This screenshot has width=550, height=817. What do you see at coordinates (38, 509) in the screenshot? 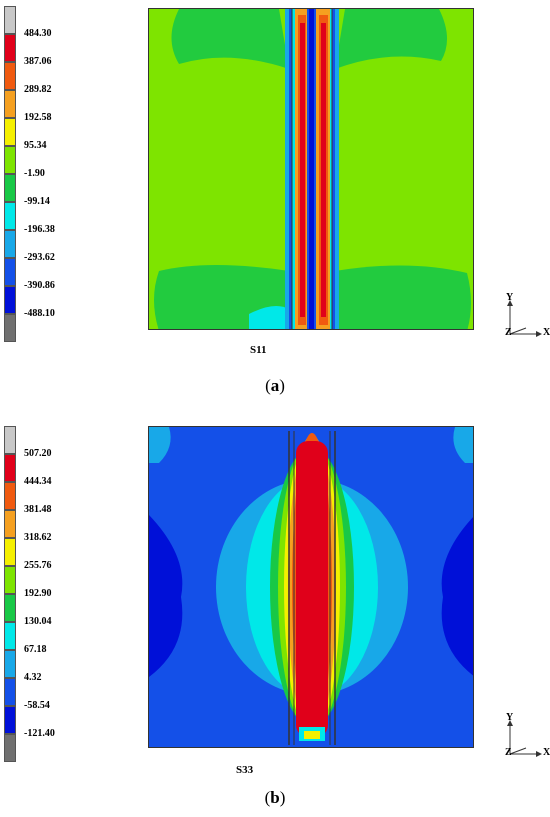
I see `legend-label: 381.48` at bounding box center [38, 509].